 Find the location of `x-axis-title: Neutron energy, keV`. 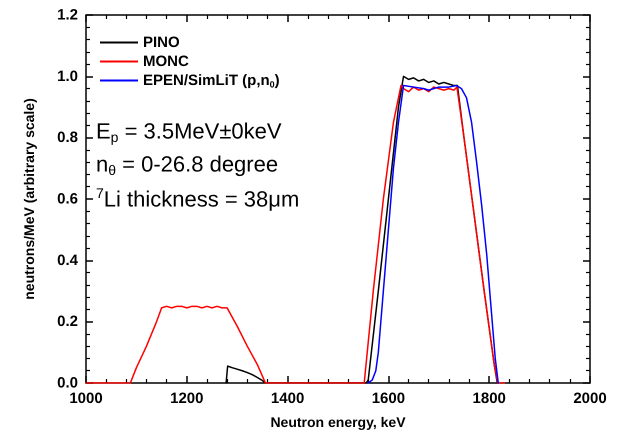

x-axis-title: Neutron energy, keV is located at coordinates (338, 422).